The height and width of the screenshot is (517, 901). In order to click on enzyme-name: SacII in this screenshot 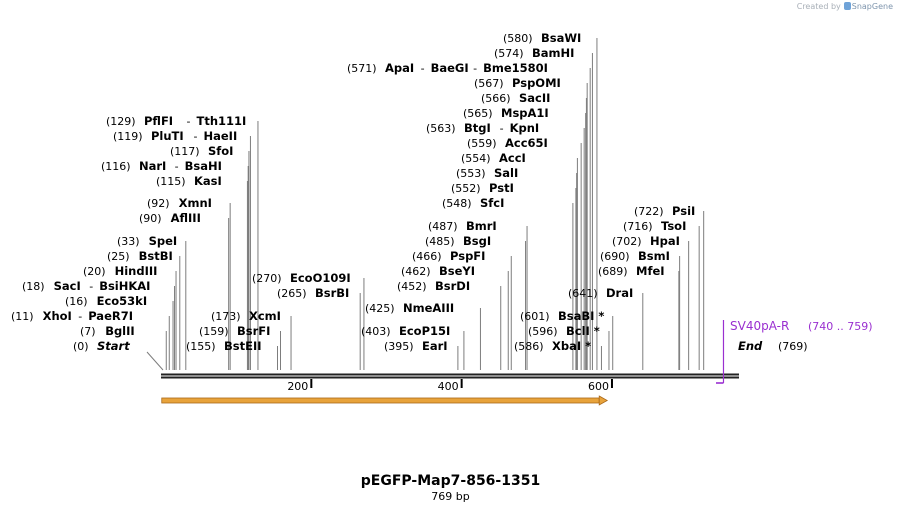, I will do `click(534, 98)`.